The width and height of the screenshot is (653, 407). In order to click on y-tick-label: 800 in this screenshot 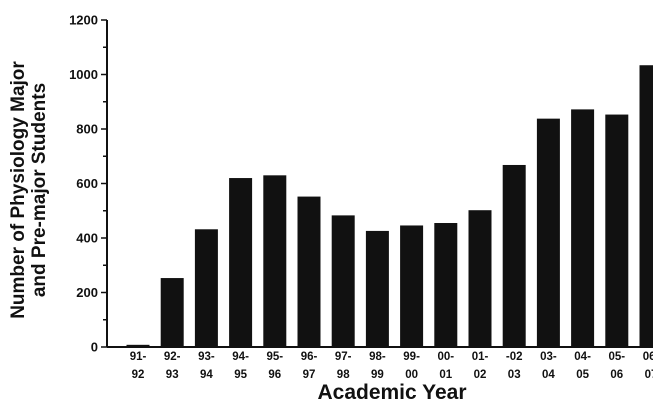, I will do `click(87, 129)`.